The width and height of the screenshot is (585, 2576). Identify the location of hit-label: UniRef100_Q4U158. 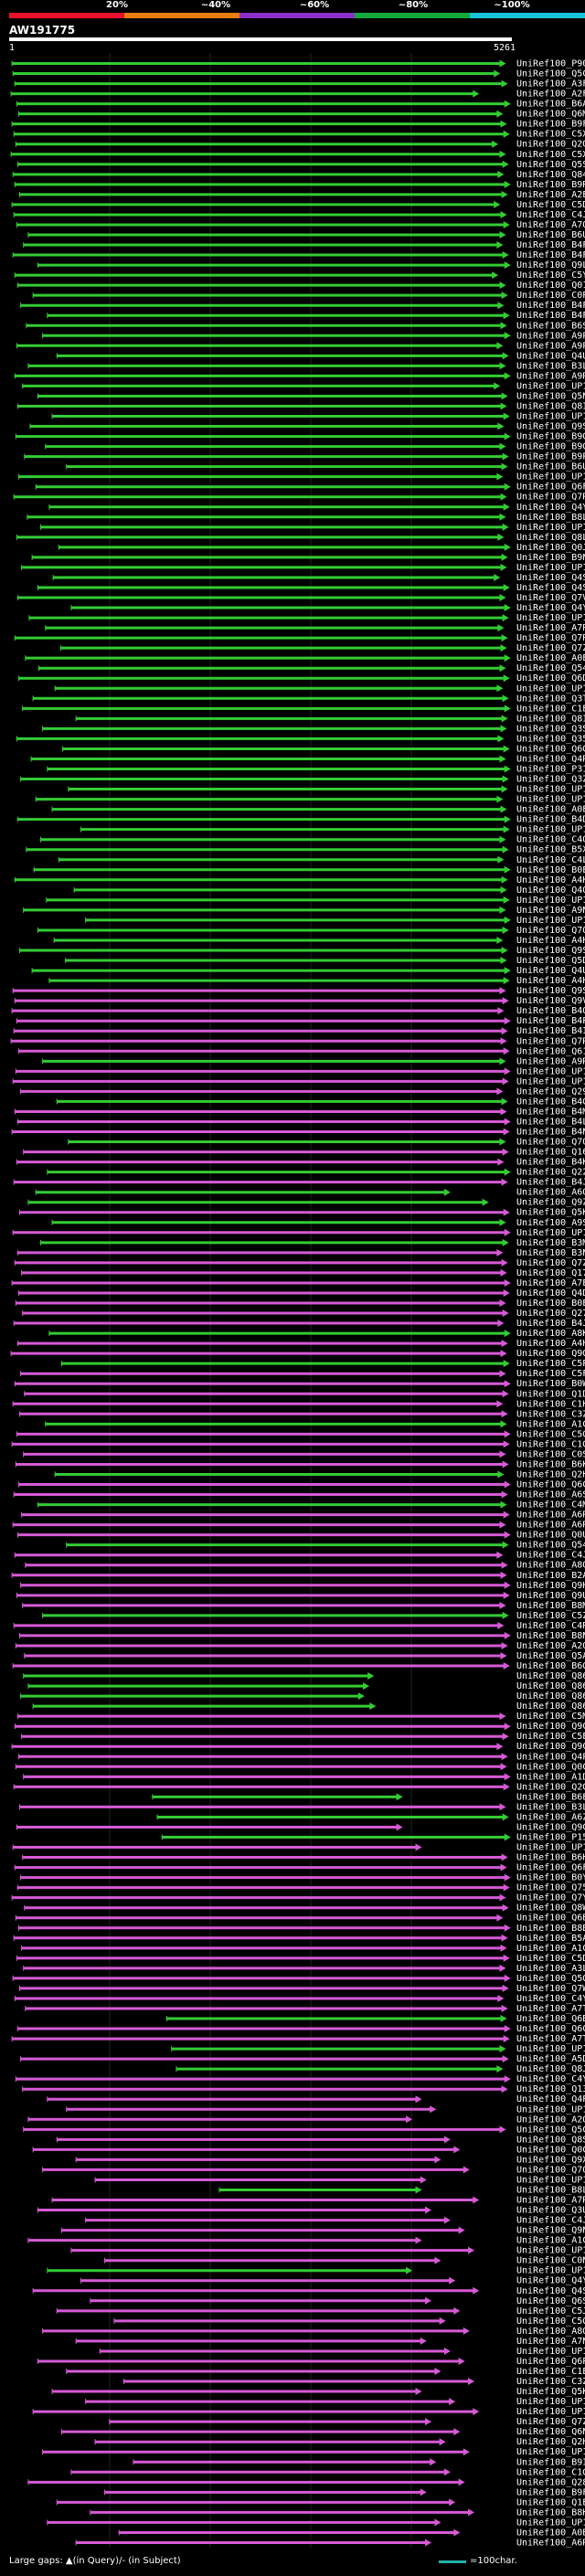
(550, 971).